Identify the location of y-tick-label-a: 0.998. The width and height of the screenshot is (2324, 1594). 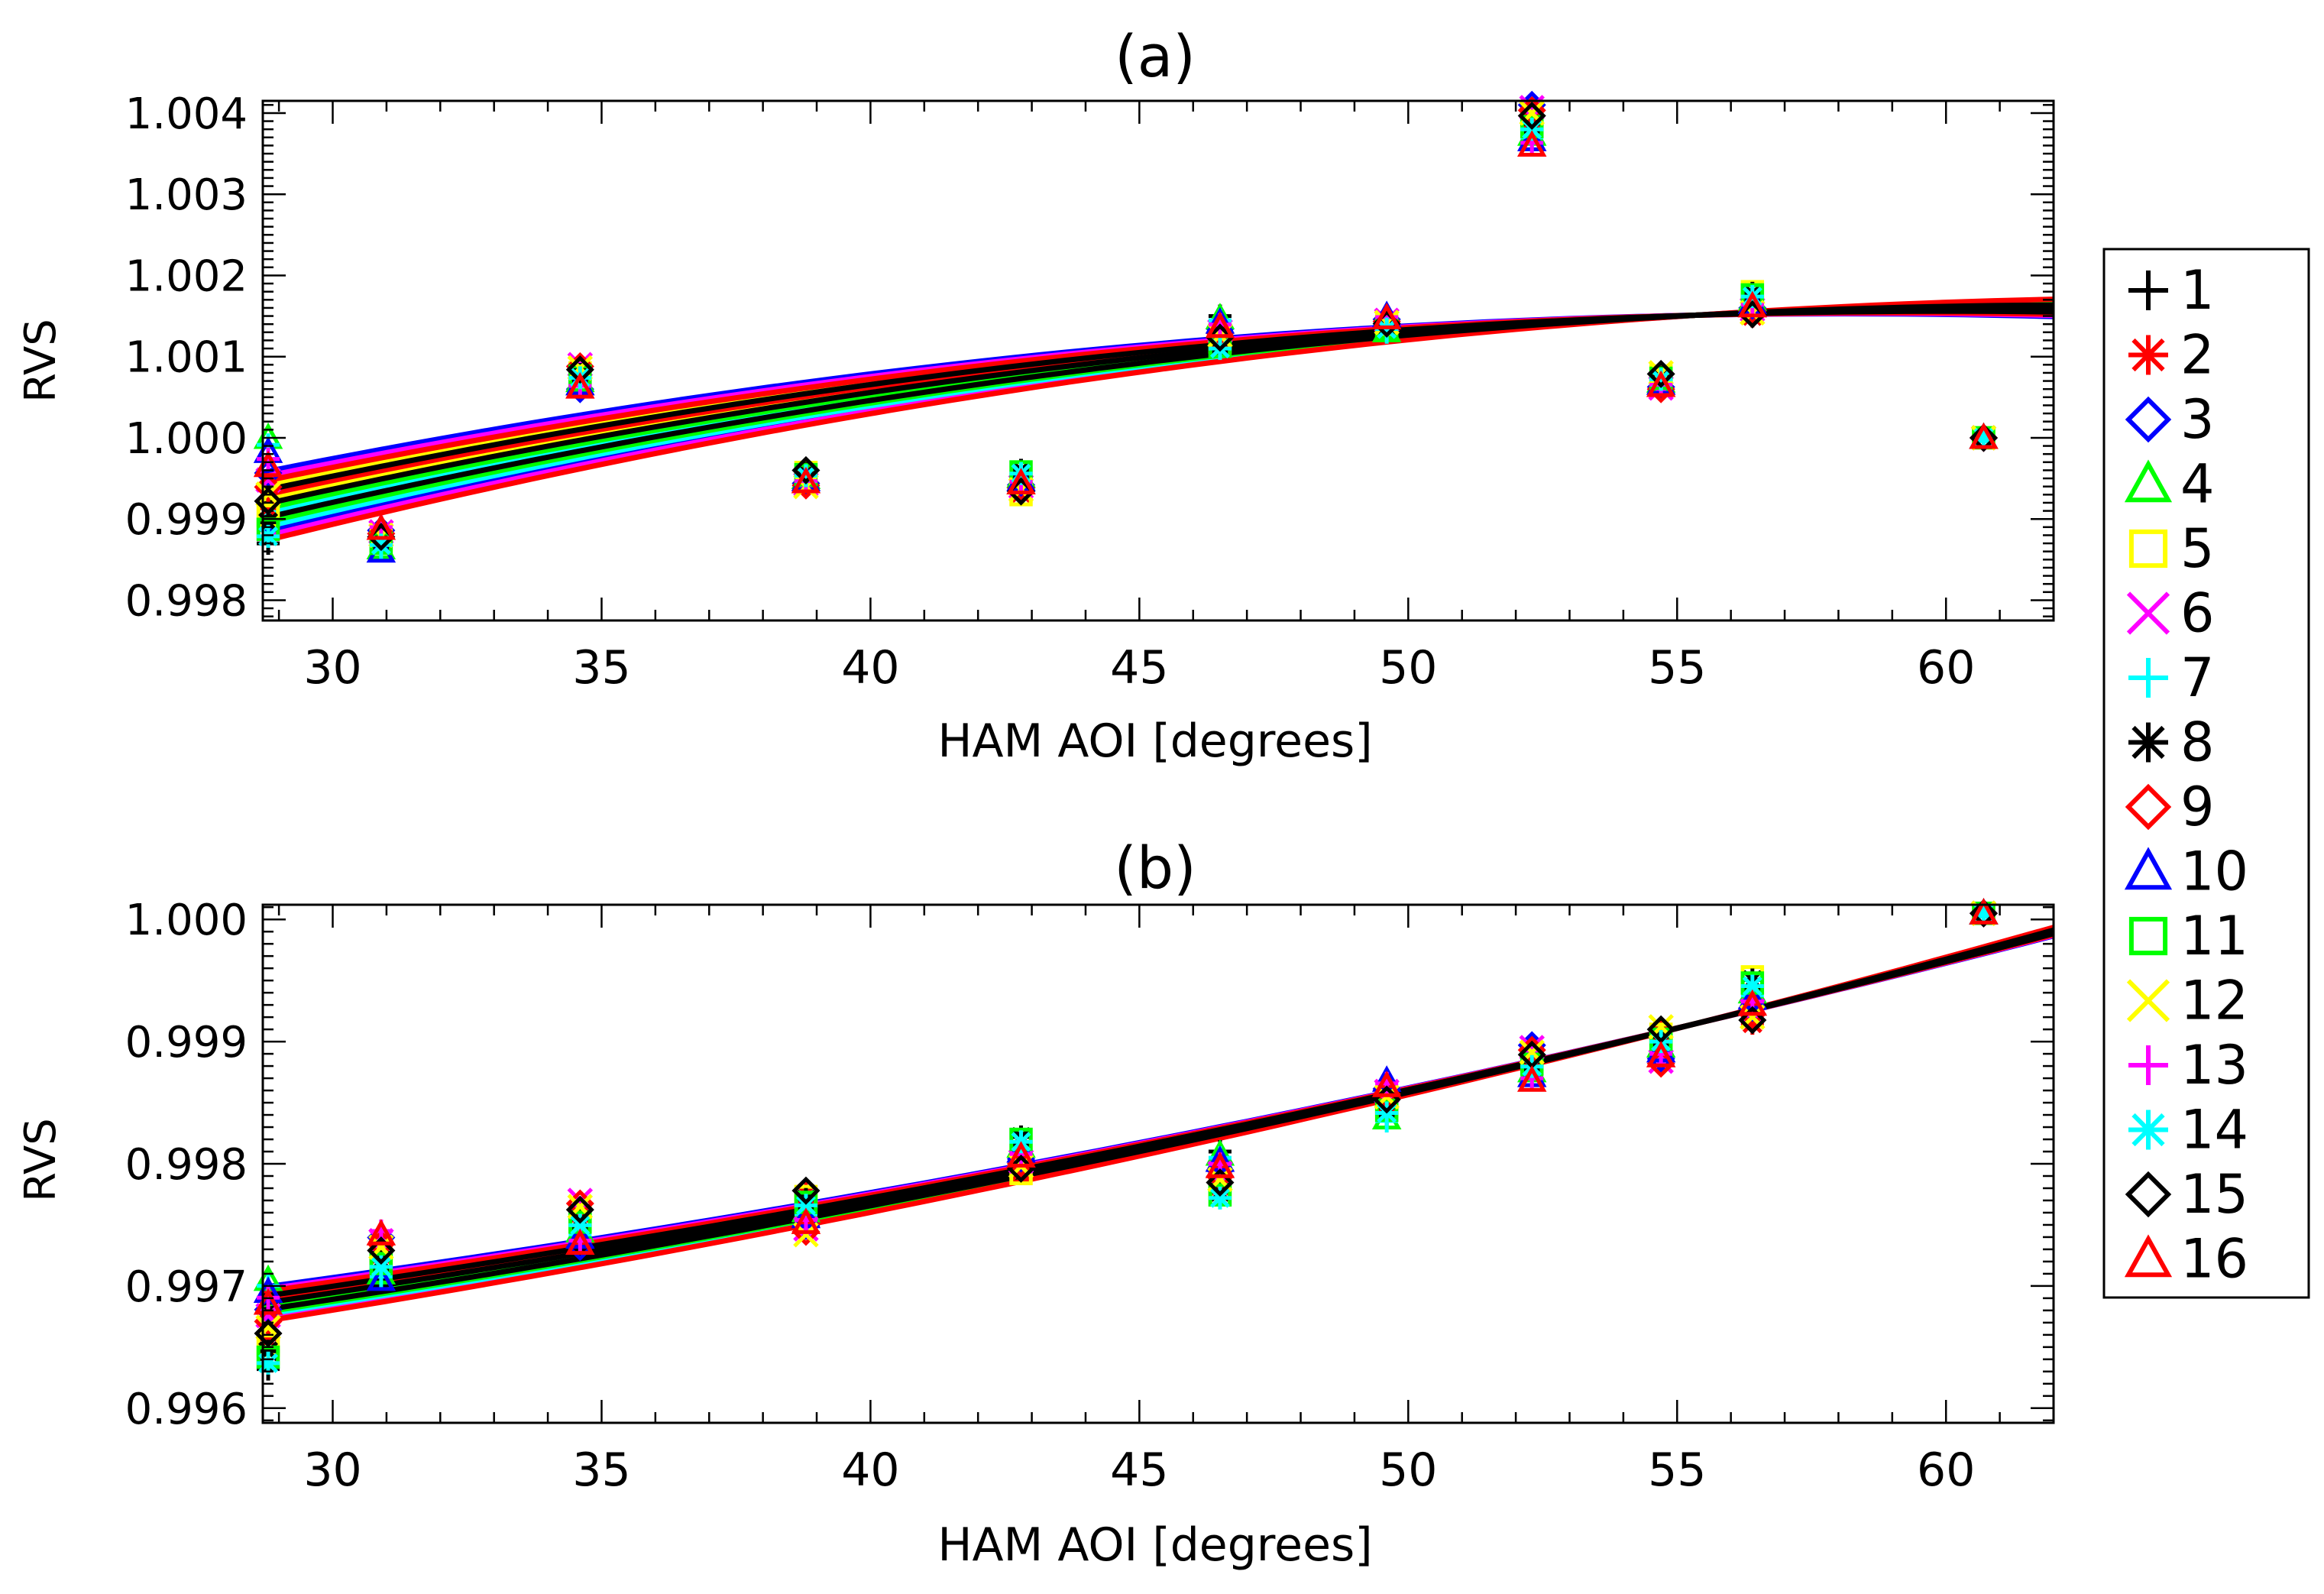
(186, 601).